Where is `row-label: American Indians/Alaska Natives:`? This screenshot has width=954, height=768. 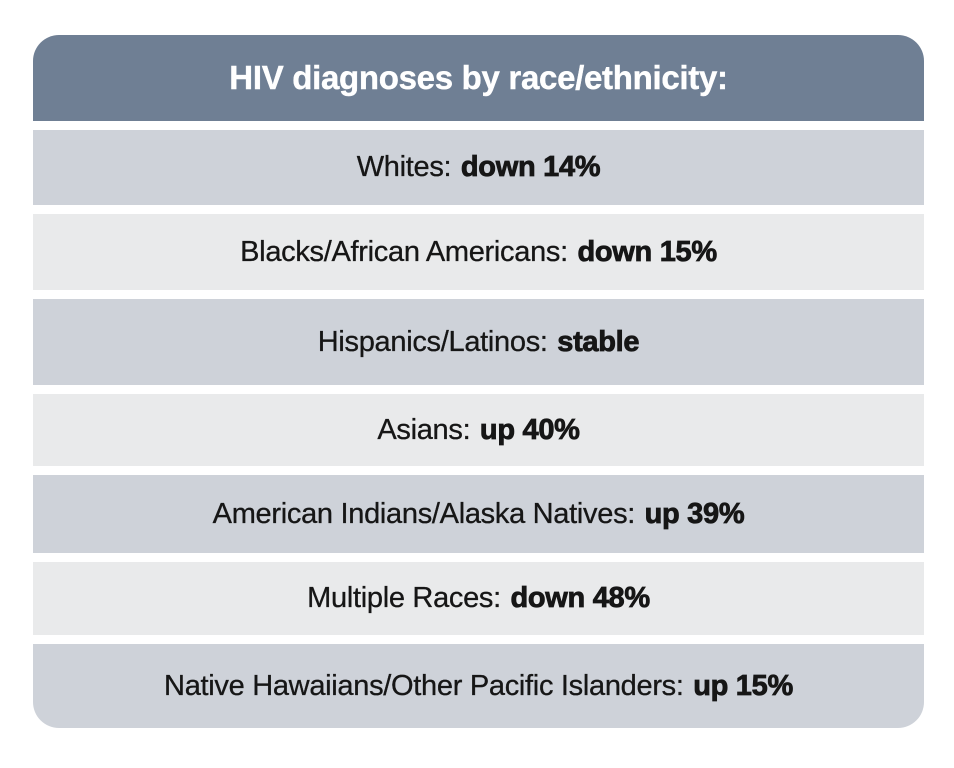
row-label: American Indians/Alaska Natives: is located at coordinates (424, 513).